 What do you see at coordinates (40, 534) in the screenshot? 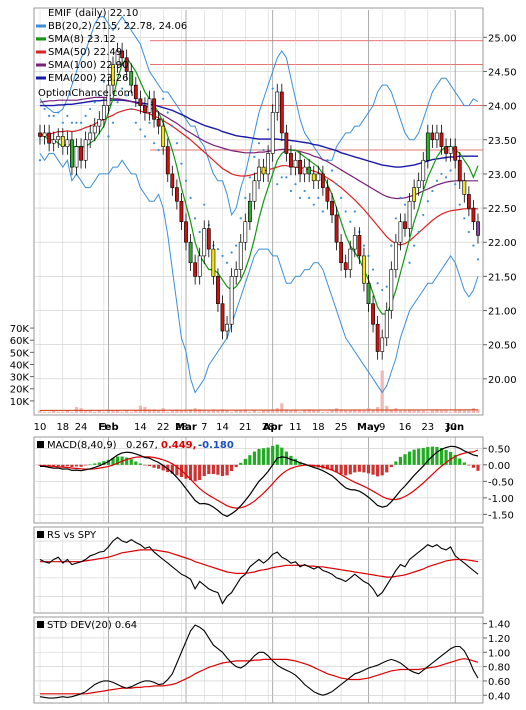
I see `rs-legend-swatch` at bounding box center [40, 534].